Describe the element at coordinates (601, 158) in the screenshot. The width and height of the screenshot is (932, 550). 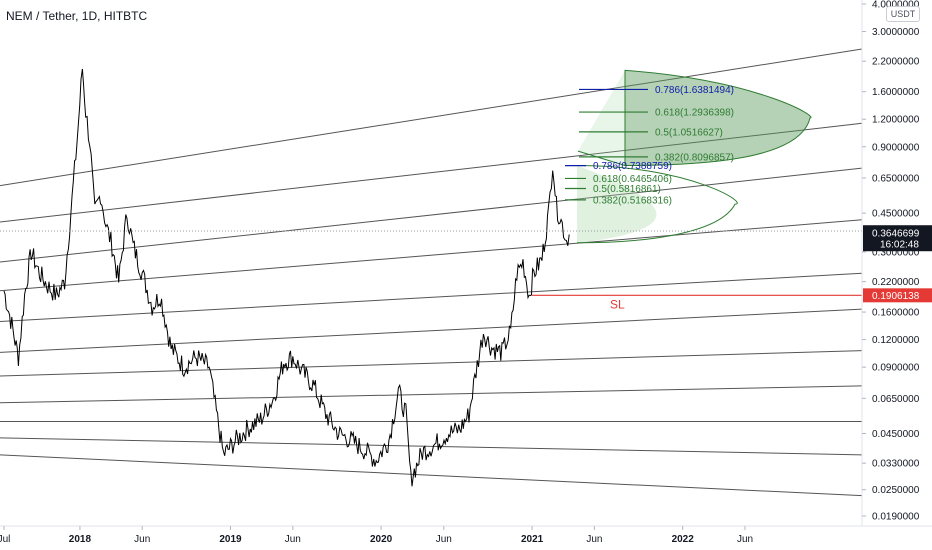
I see `upper-zone-edge` at that location.